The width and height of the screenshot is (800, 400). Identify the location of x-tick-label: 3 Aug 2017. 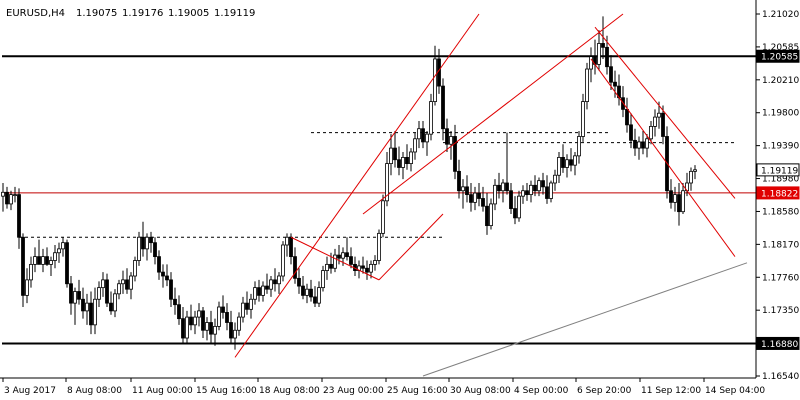
(30, 391).